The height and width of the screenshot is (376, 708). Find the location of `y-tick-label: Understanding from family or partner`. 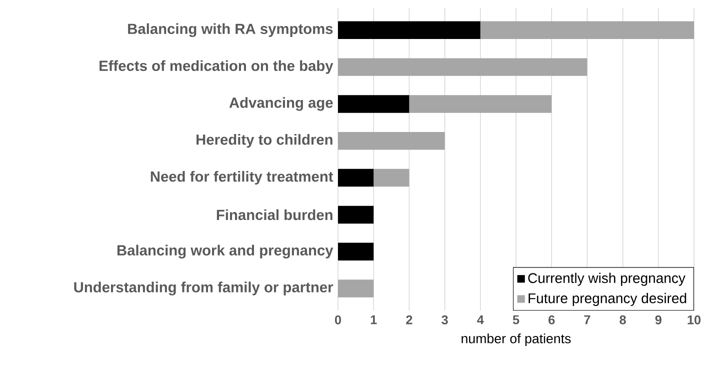

y-tick-label: Understanding from family or partner is located at coordinates (204, 289).